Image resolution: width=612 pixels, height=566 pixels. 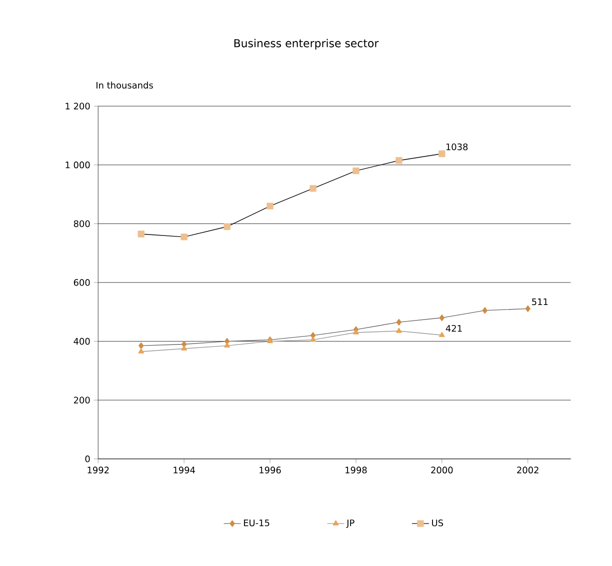 I want to click on data-label: 511, so click(x=540, y=302).